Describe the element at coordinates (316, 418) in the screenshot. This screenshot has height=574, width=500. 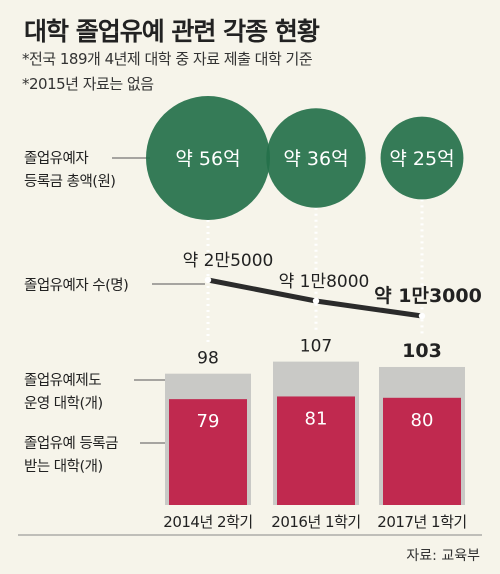
I see `bar-fee-value: 81` at that location.